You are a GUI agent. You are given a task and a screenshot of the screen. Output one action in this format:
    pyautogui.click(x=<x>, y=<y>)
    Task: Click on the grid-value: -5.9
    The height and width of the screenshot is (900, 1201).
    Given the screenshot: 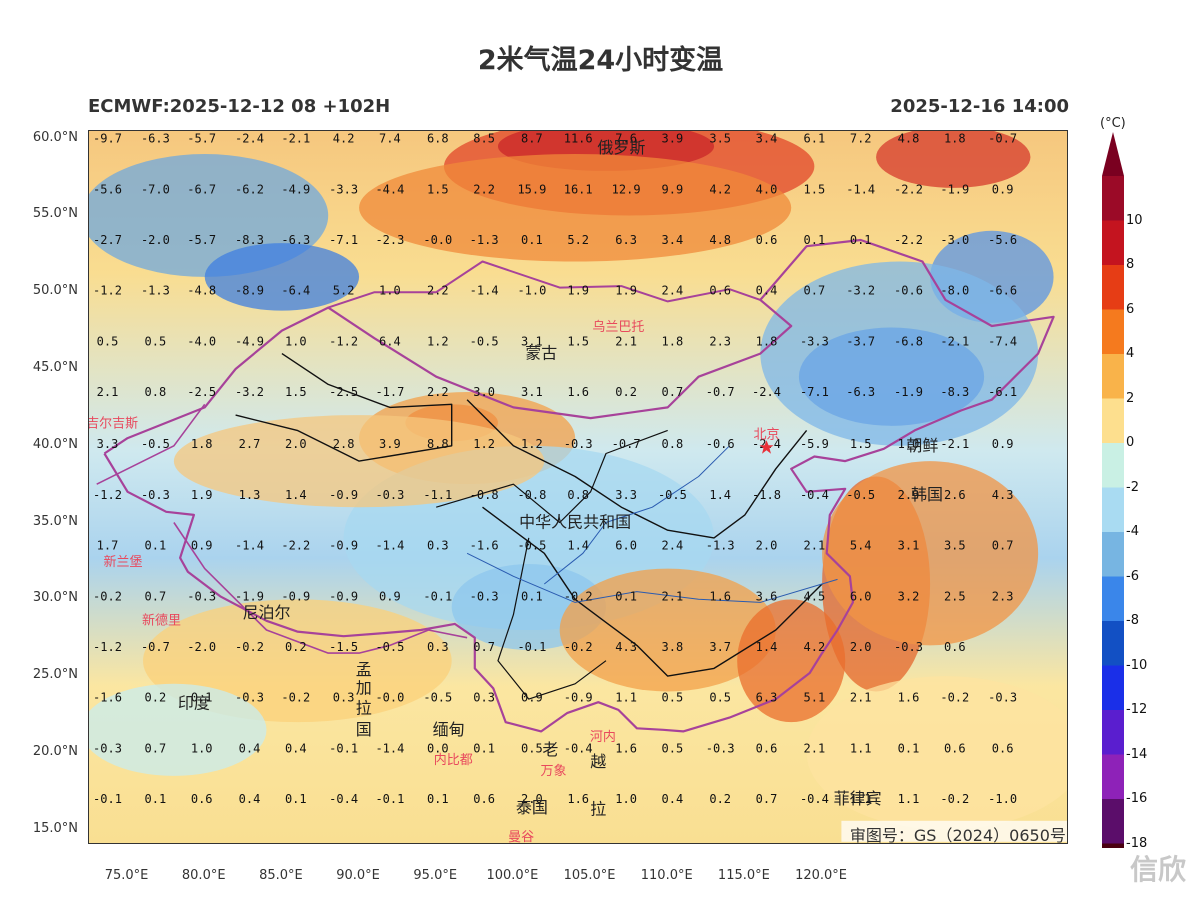 What is the action you would take?
    pyautogui.click(x=814, y=444)
    